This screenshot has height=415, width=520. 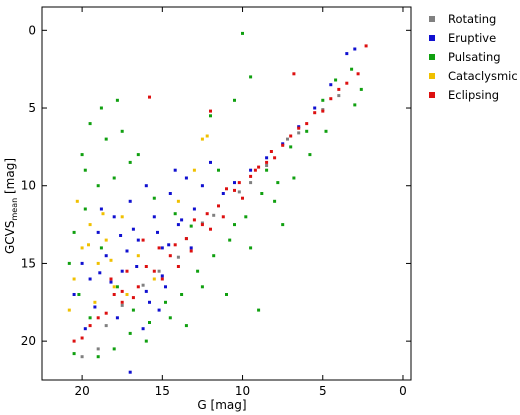 What do you see at coordinates (28, 186) in the screenshot?
I see `y-tick-label: 10` at bounding box center [28, 186].